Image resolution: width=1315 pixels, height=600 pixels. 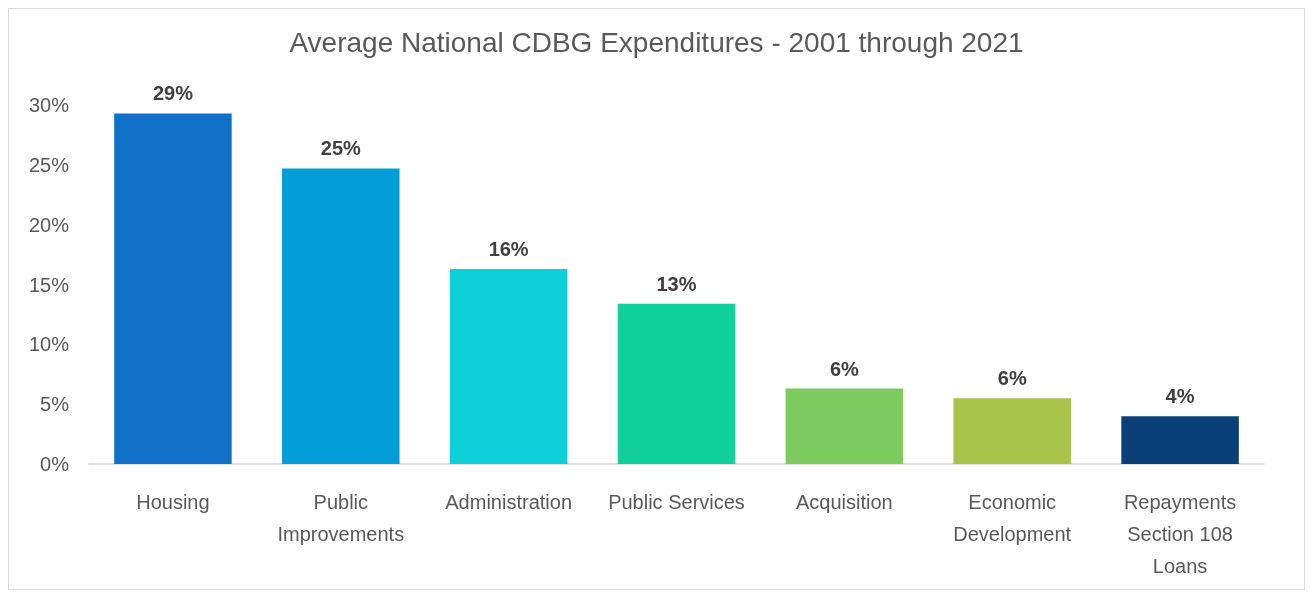 I want to click on data-label: 16%, so click(x=508, y=248).